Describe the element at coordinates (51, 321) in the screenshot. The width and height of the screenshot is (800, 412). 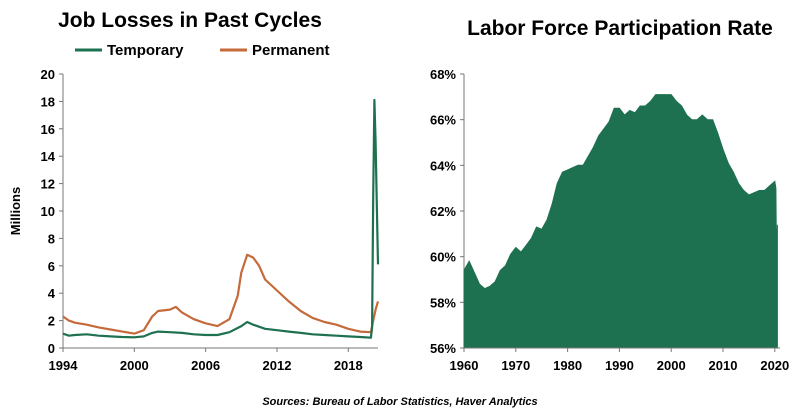
I see `y-tick-label: 2` at that location.